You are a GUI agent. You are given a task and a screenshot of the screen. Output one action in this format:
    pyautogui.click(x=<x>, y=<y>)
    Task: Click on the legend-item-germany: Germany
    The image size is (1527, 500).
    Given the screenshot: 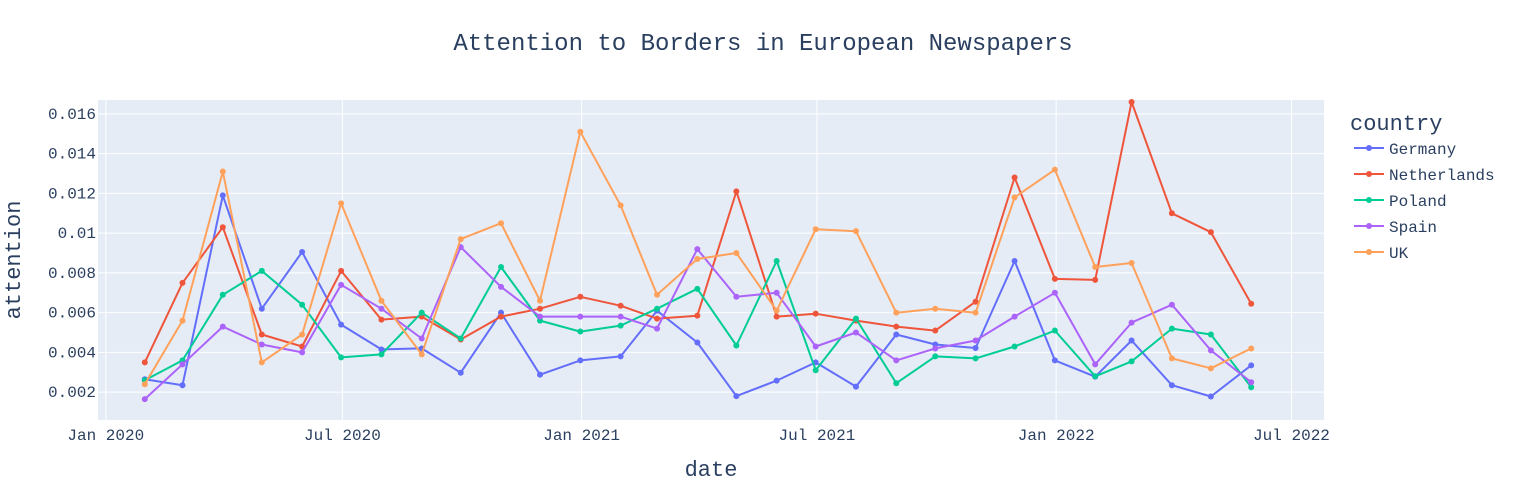 What is the action you would take?
    pyautogui.click(x=1405, y=150)
    